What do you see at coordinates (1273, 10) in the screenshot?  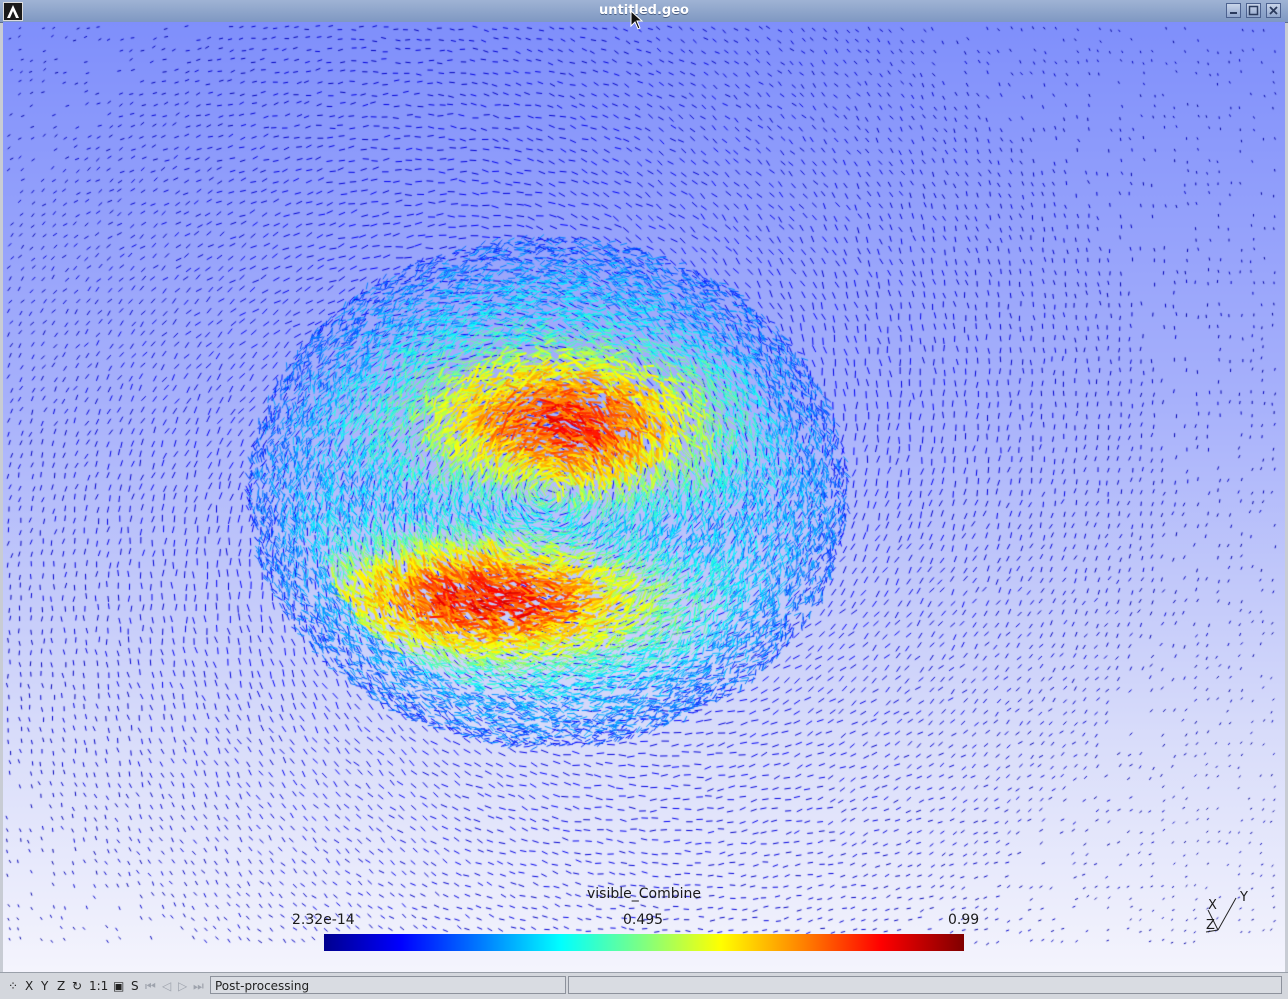 I see `close-button` at bounding box center [1273, 10].